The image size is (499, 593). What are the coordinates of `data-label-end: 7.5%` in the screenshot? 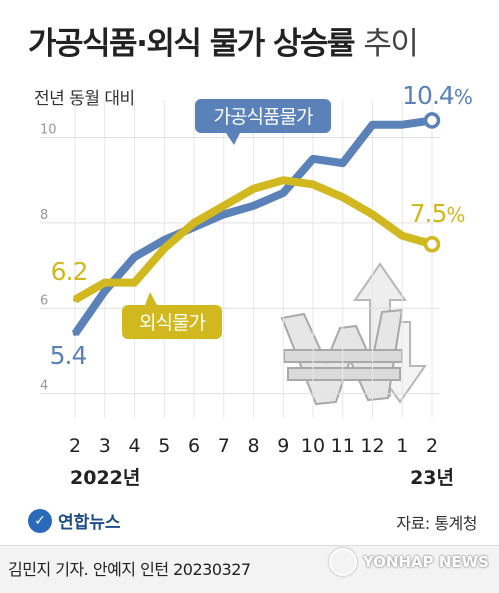 It's located at (437, 213).